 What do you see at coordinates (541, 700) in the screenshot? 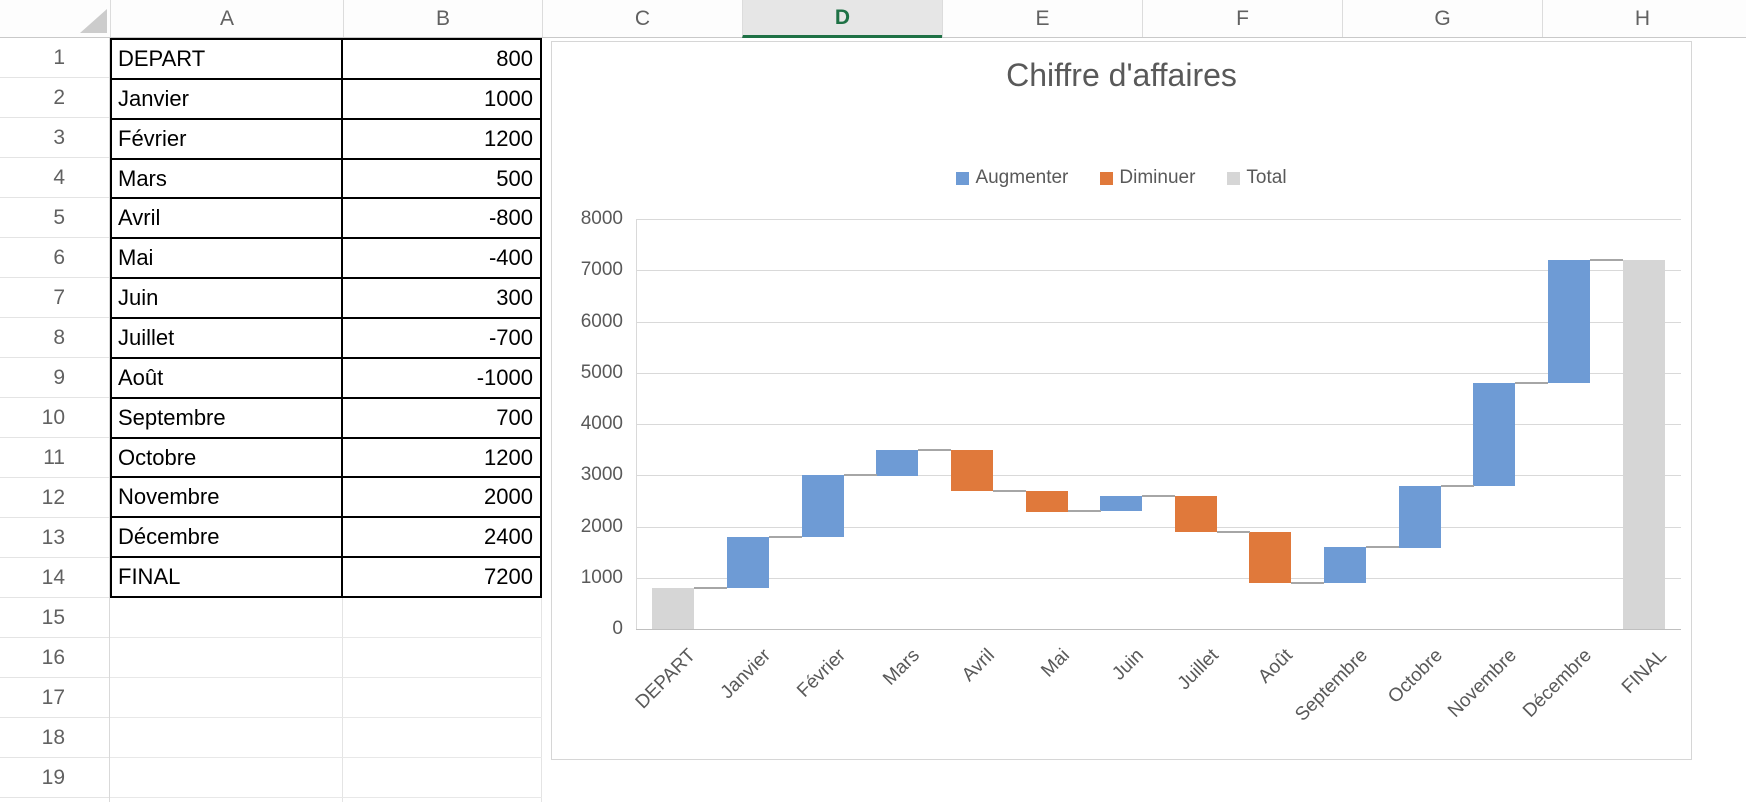
I see `gridline-col-b-c` at bounding box center [541, 700].